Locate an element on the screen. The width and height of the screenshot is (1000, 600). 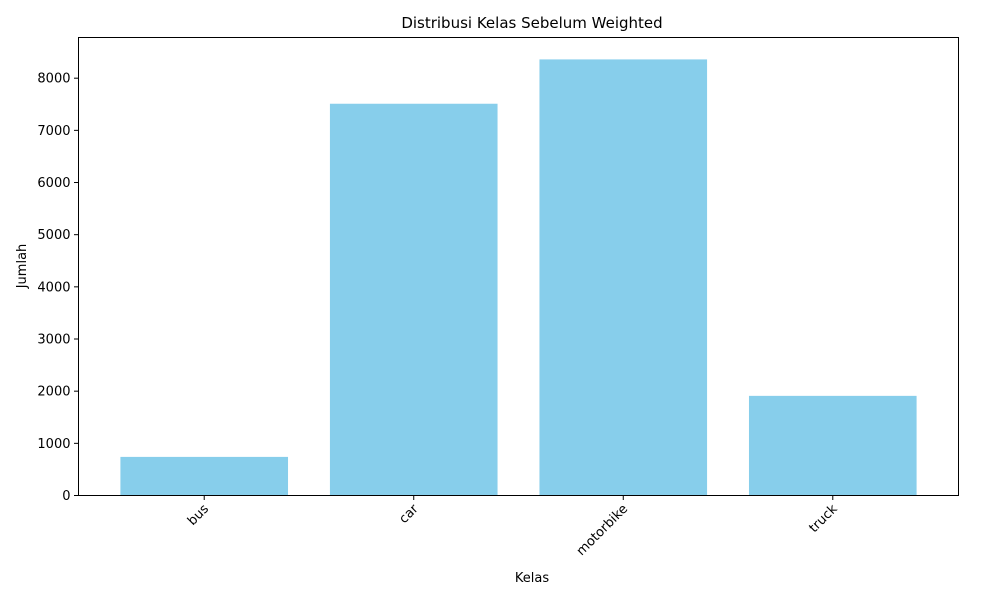
x-axis: bus car motorbike truck is located at coordinates (513, 527).